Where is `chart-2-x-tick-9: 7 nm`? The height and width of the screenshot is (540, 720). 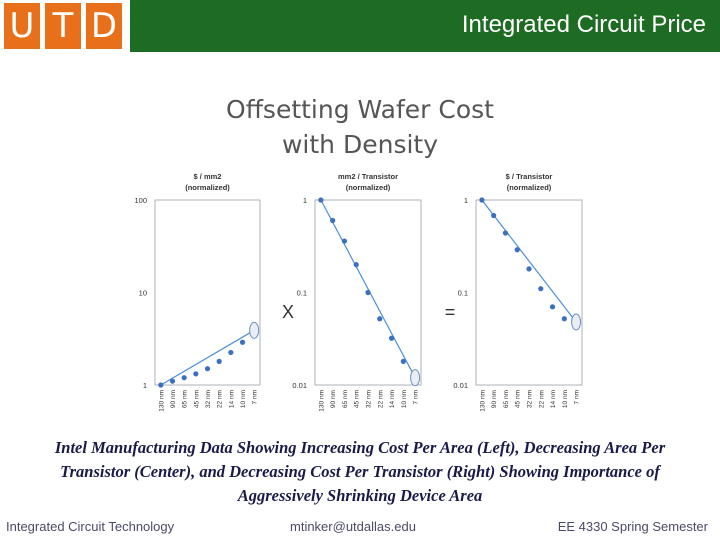
chart-2-x-tick-9: 7 nm is located at coordinates (416, 397).